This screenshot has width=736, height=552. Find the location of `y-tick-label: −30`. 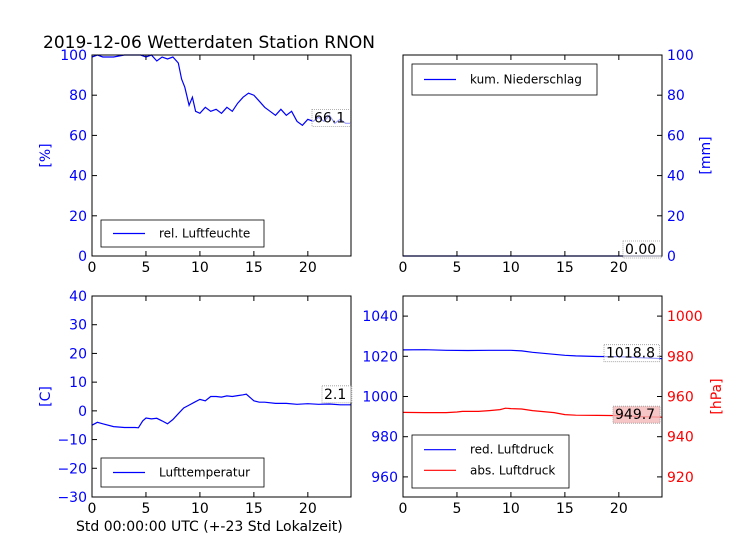

y-tick-label: −30 is located at coordinates (72, 498).